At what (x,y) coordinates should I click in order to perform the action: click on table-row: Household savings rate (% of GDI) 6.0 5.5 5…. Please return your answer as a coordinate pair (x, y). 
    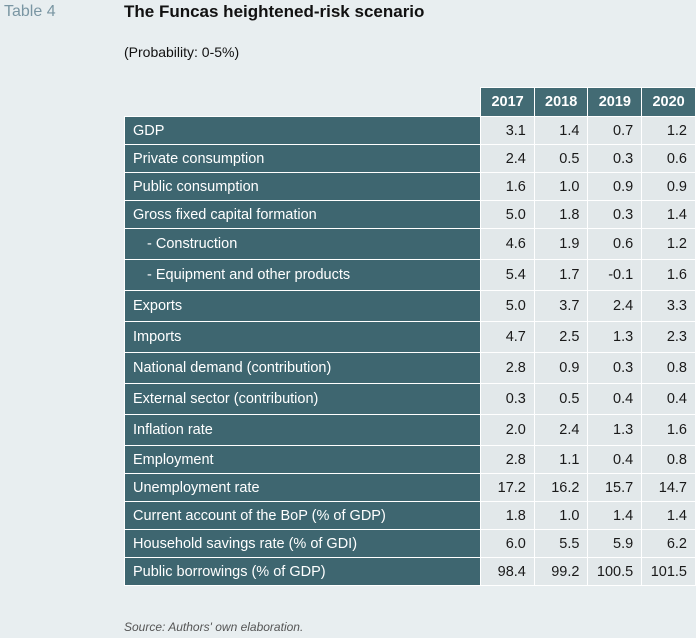
    Looking at the image, I should click on (409, 543).